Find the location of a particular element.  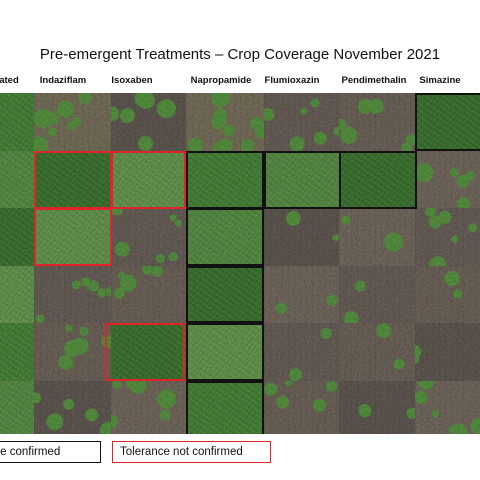

column-label-flumioxazin: Flumioxazin is located at coordinates (292, 80).